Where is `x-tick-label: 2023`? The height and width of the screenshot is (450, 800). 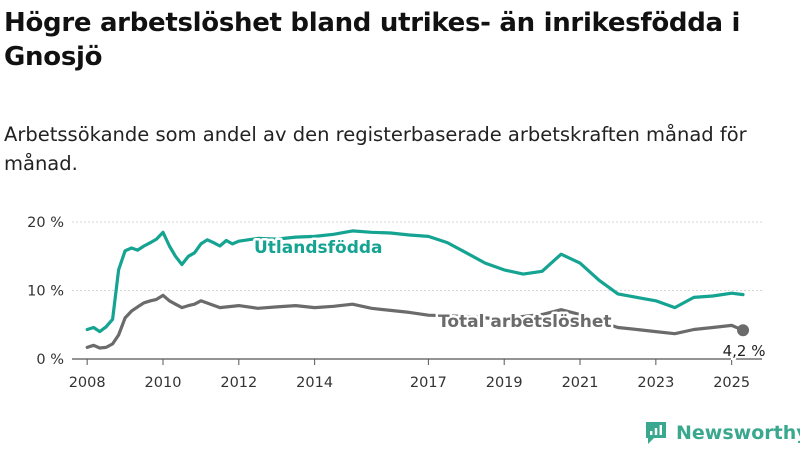
x-tick-label: 2023 is located at coordinates (655, 383).